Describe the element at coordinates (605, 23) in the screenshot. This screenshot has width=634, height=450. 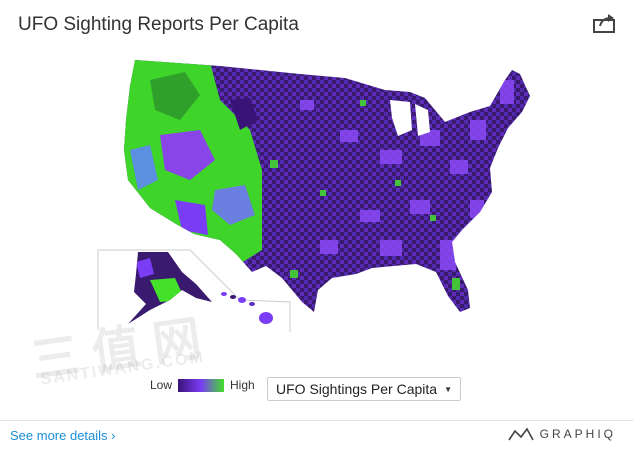
I see `share-icon` at that location.